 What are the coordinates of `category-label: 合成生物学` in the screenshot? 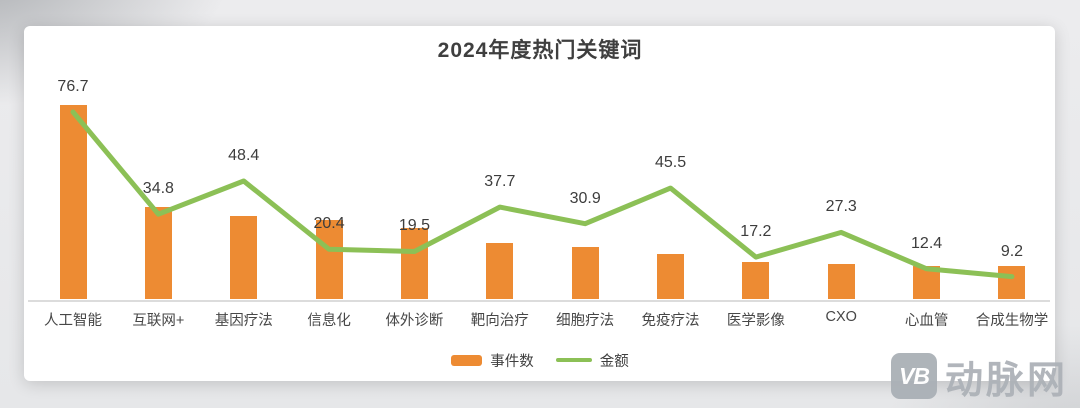 It's located at (1012, 321).